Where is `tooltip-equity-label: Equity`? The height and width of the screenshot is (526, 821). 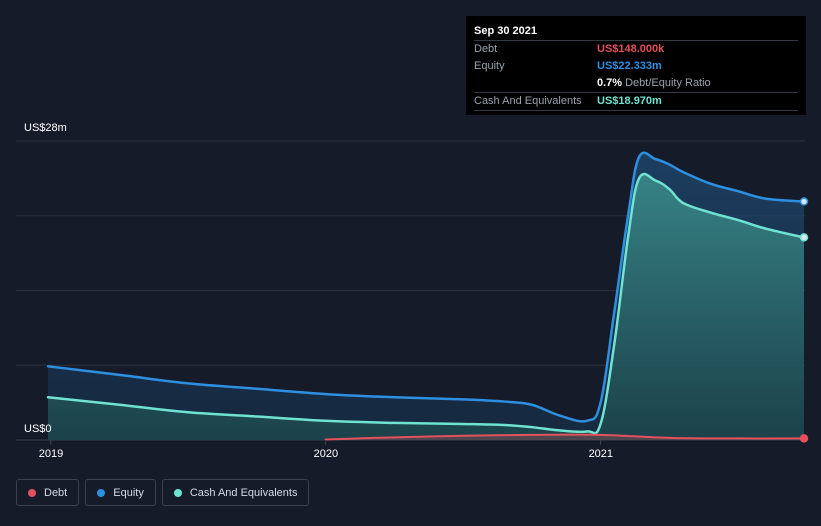
tooltip-equity-label: Equity is located at coordinates (489, 66).